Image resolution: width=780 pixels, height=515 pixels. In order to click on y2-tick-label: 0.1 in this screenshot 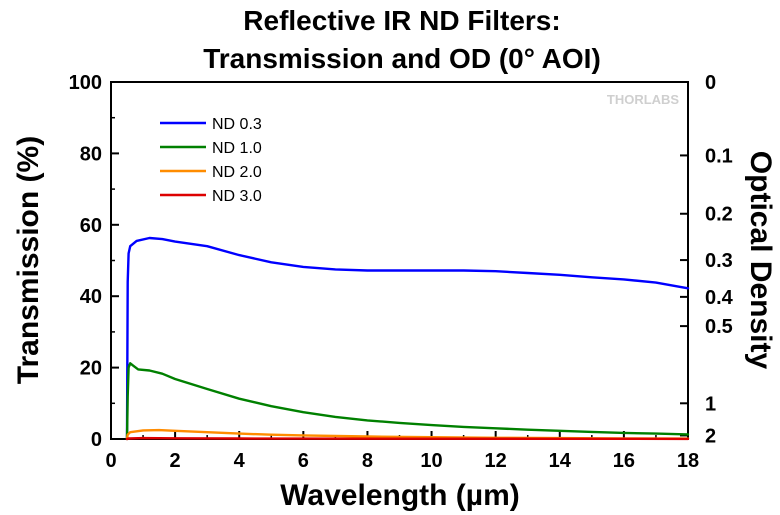, I will do `click(719, 156)`.